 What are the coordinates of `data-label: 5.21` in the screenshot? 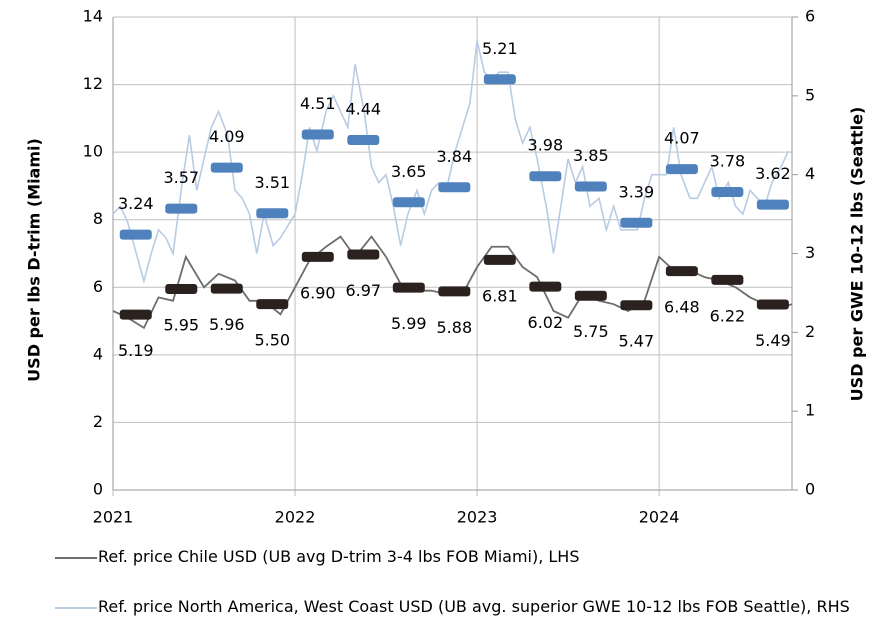 It's located at (500, 48).